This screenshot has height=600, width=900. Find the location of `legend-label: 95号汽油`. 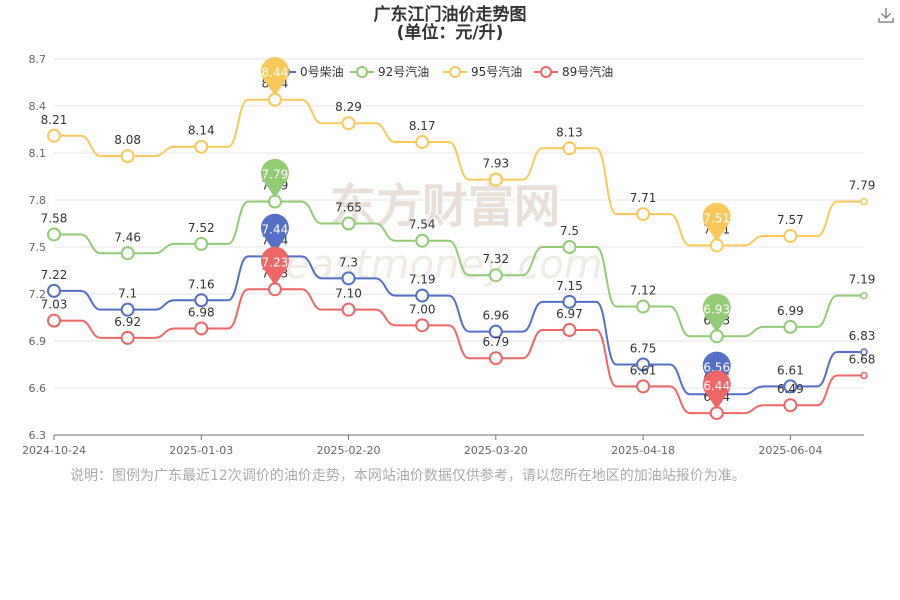

legend-label: 95号汽油 is located at coordinates (496, 71).